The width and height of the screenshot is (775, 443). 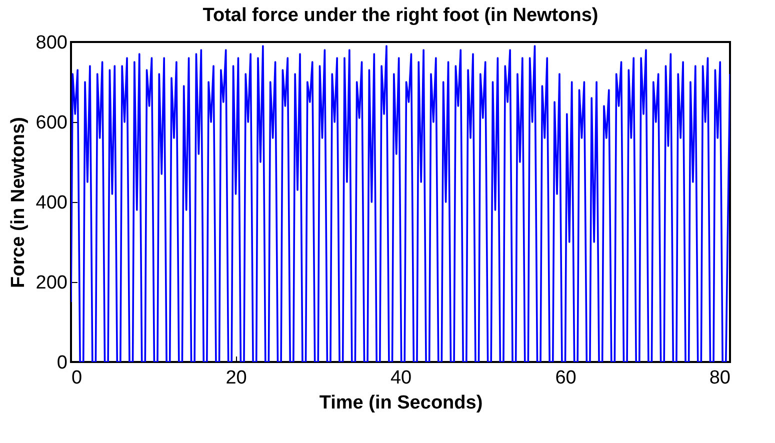 I want to click on x-tick-label: 20, so click(x=236, y=378).